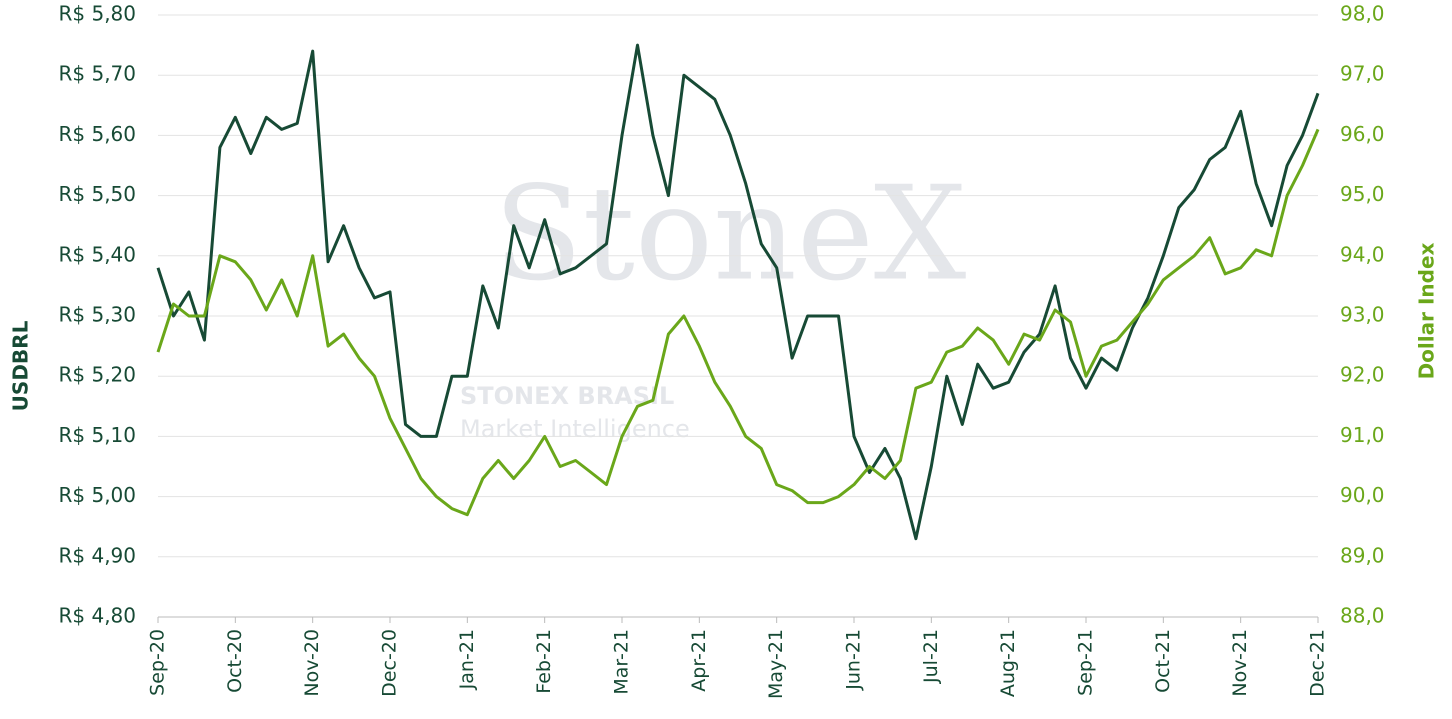 Image resolution: width=1452 pixels, height=719 pixels. Describe the element at coordinates (97, 495) in the screenshot. I see `y-tick-label: R$ 5,00` at that location.